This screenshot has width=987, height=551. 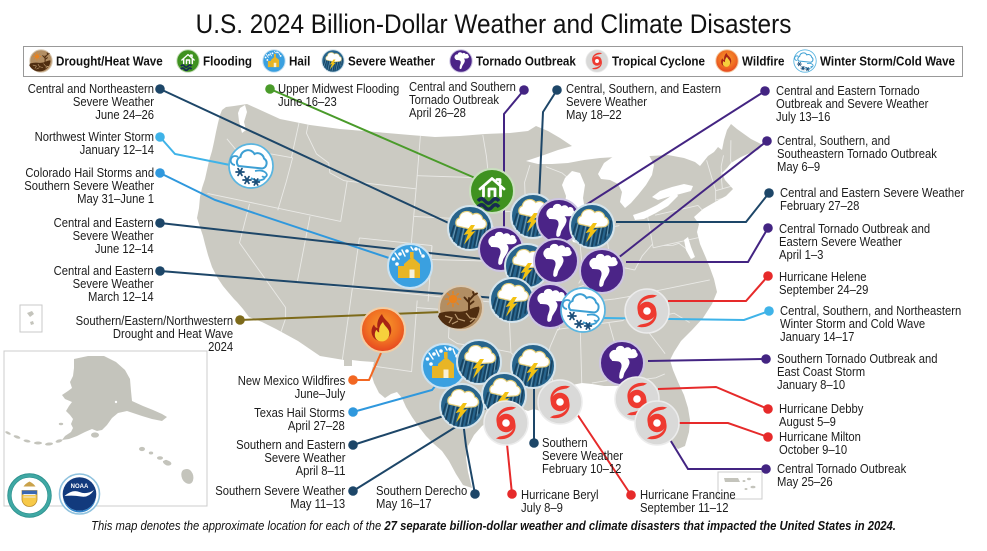 What do you see at coordinates (658, 61) in the screenshot?
I see `svg-text: Tropical Cyclone` at bounding box center [658, 61].